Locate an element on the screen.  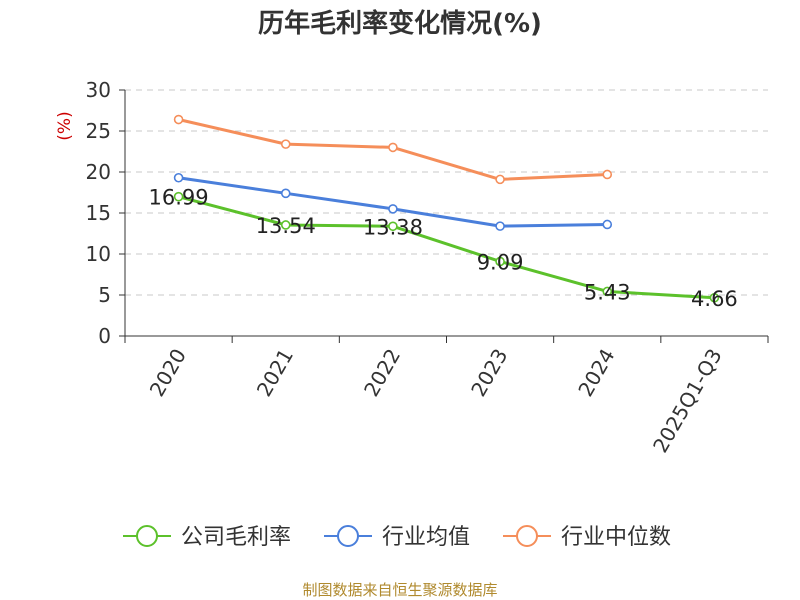
legend-item: 行业均值 is located at coordinates (397, 537).